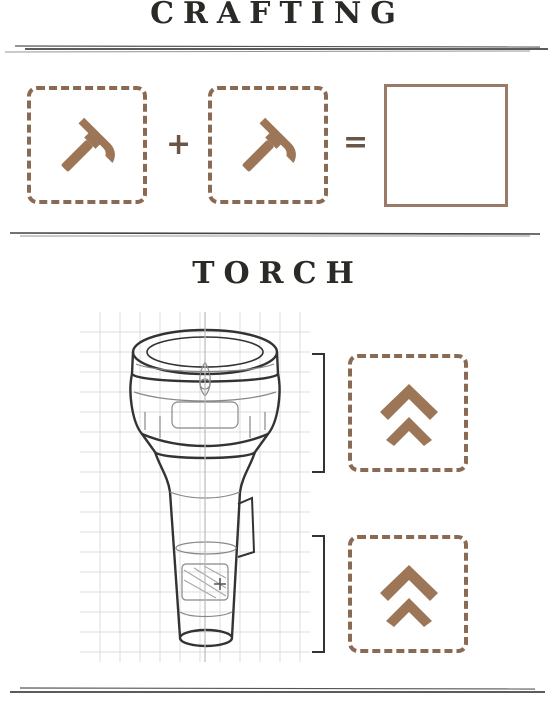  I want to click on plus-symbol: +, so click(179, 144).